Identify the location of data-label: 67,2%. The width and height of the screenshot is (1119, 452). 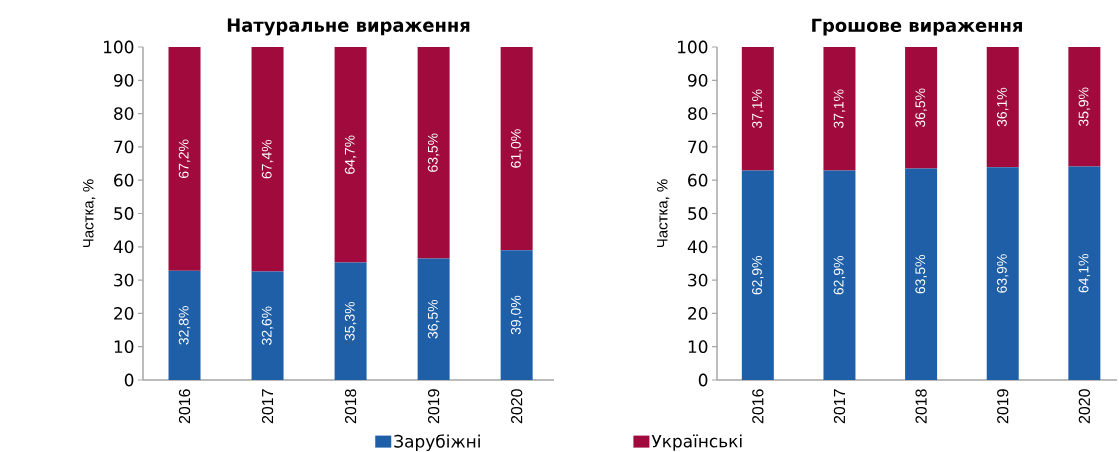
(184, 158).